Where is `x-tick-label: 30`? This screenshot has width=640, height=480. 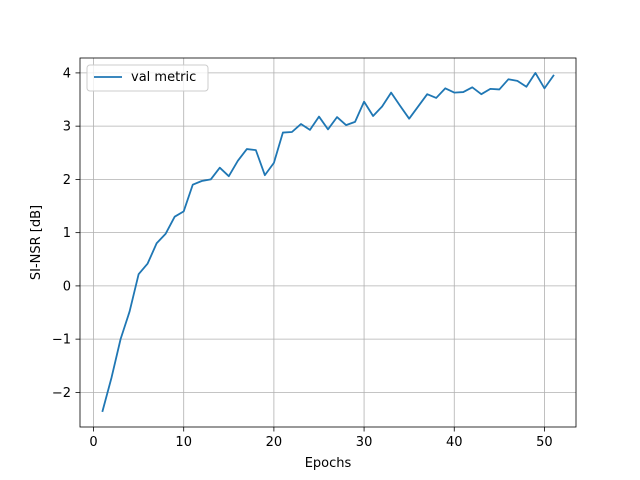
x-tick-label: 30 is located at coordinates (364, 442).